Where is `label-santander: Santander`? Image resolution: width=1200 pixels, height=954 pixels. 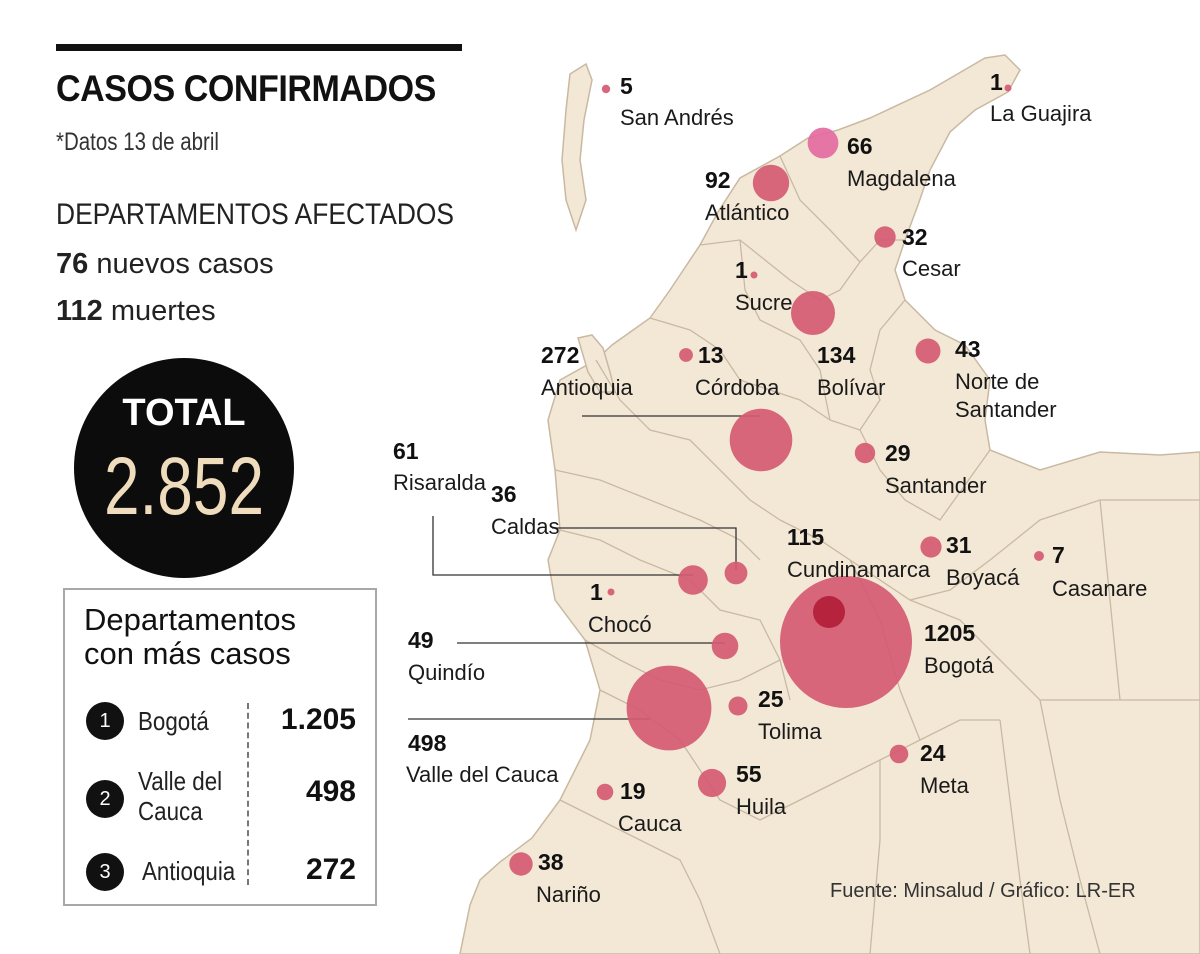 label-santander: Santander is located at coordinates (936, 485).